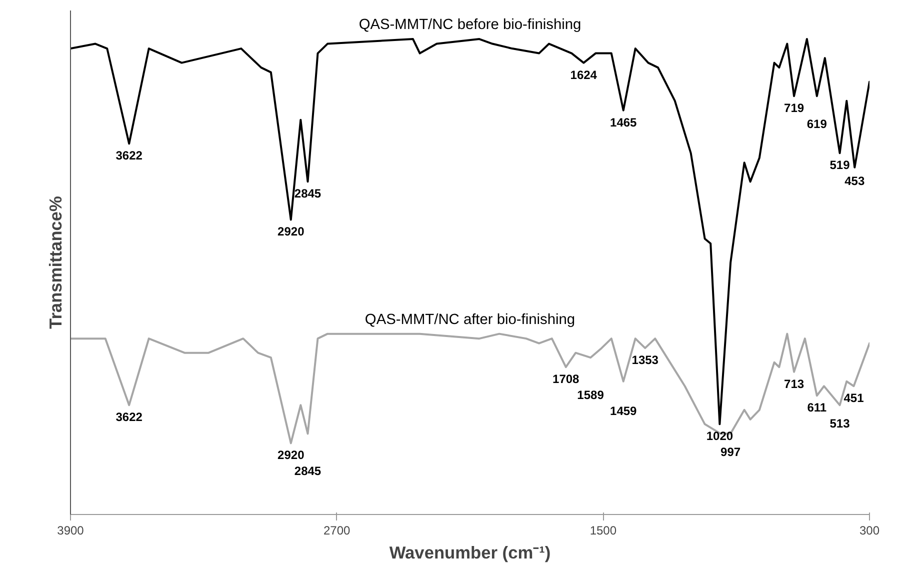  Describe the element at coordinates (56, 262) in the screenshot. I see `y-axis-title: Transmittance%` at that location.